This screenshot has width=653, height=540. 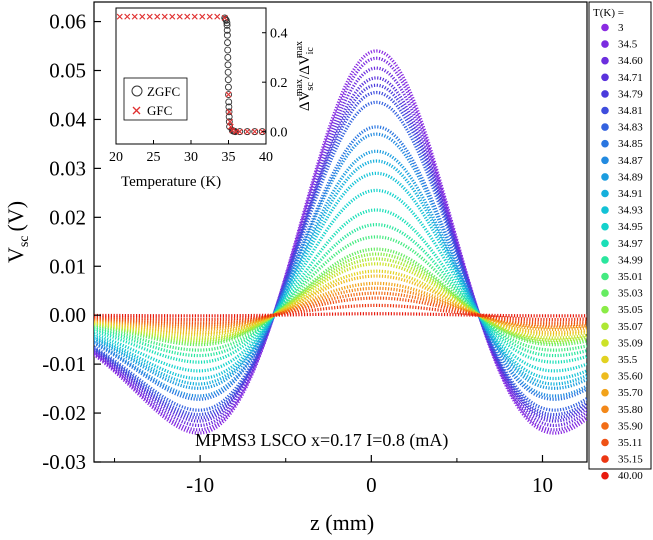 What do you see at coordinates (628, 360) in the screenshot?
I see `legend-label: 35.5` at bounding box center [628, 360].